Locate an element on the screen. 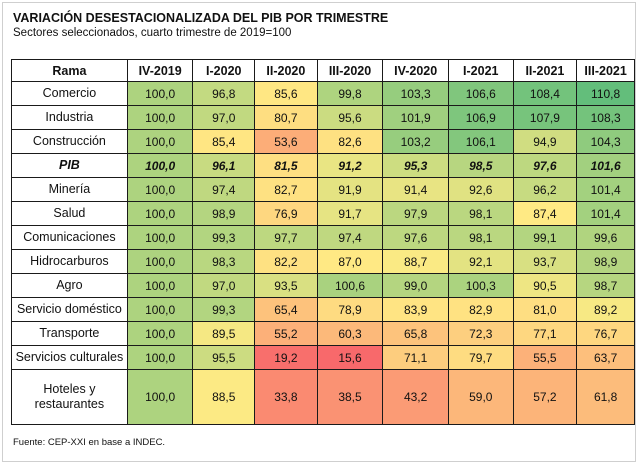 Image resolution: width=640 pixels, height=466 pixels. heatmap-cell: 88,5 is located at coordinates (224, 397).